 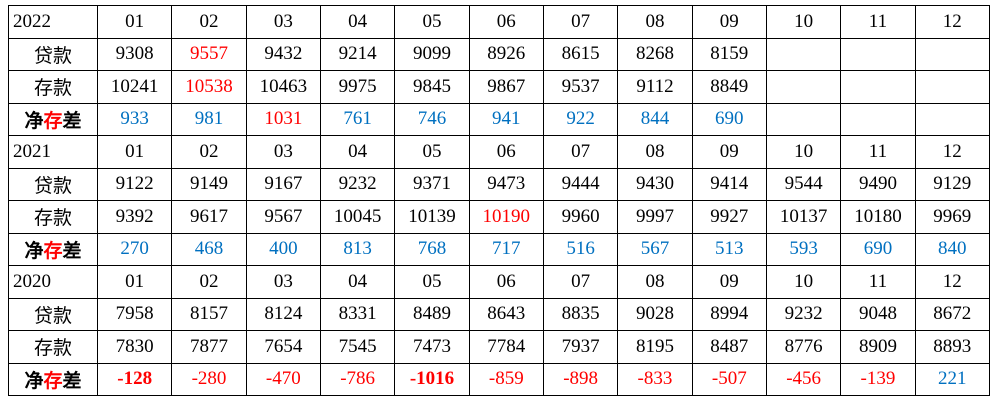 I want to click on value-cell: 933, so click(x=134, y=119).